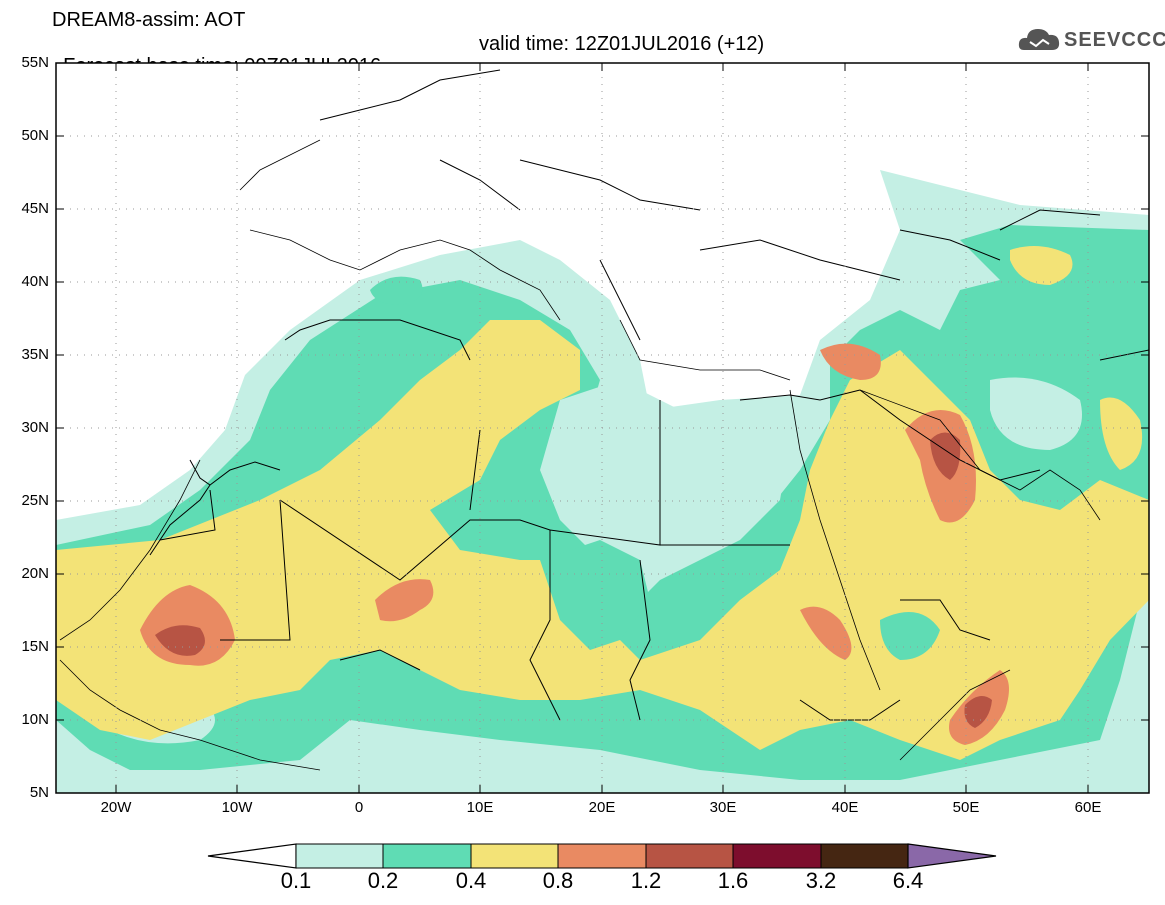 The width and height of the screenshot is (1165, 905). Describe the element at coordinates (966, 807) in the screenshot. I see `lon-label: 50E` at that location.